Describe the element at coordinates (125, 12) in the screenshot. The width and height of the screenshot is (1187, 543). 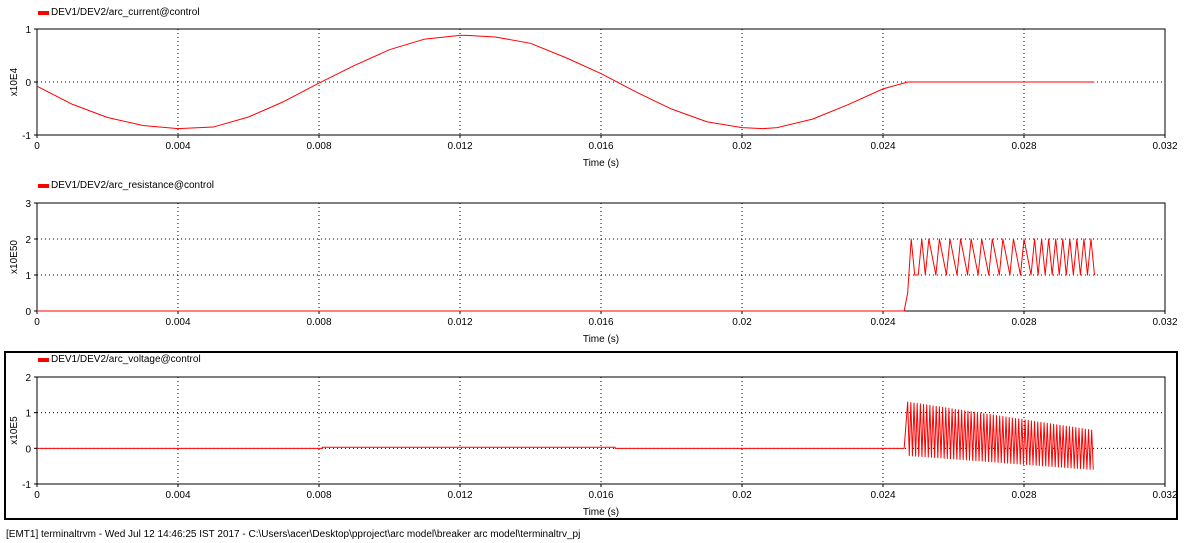
I see `legend-label: DEV1/DEV2/arc_current@control` at that location.